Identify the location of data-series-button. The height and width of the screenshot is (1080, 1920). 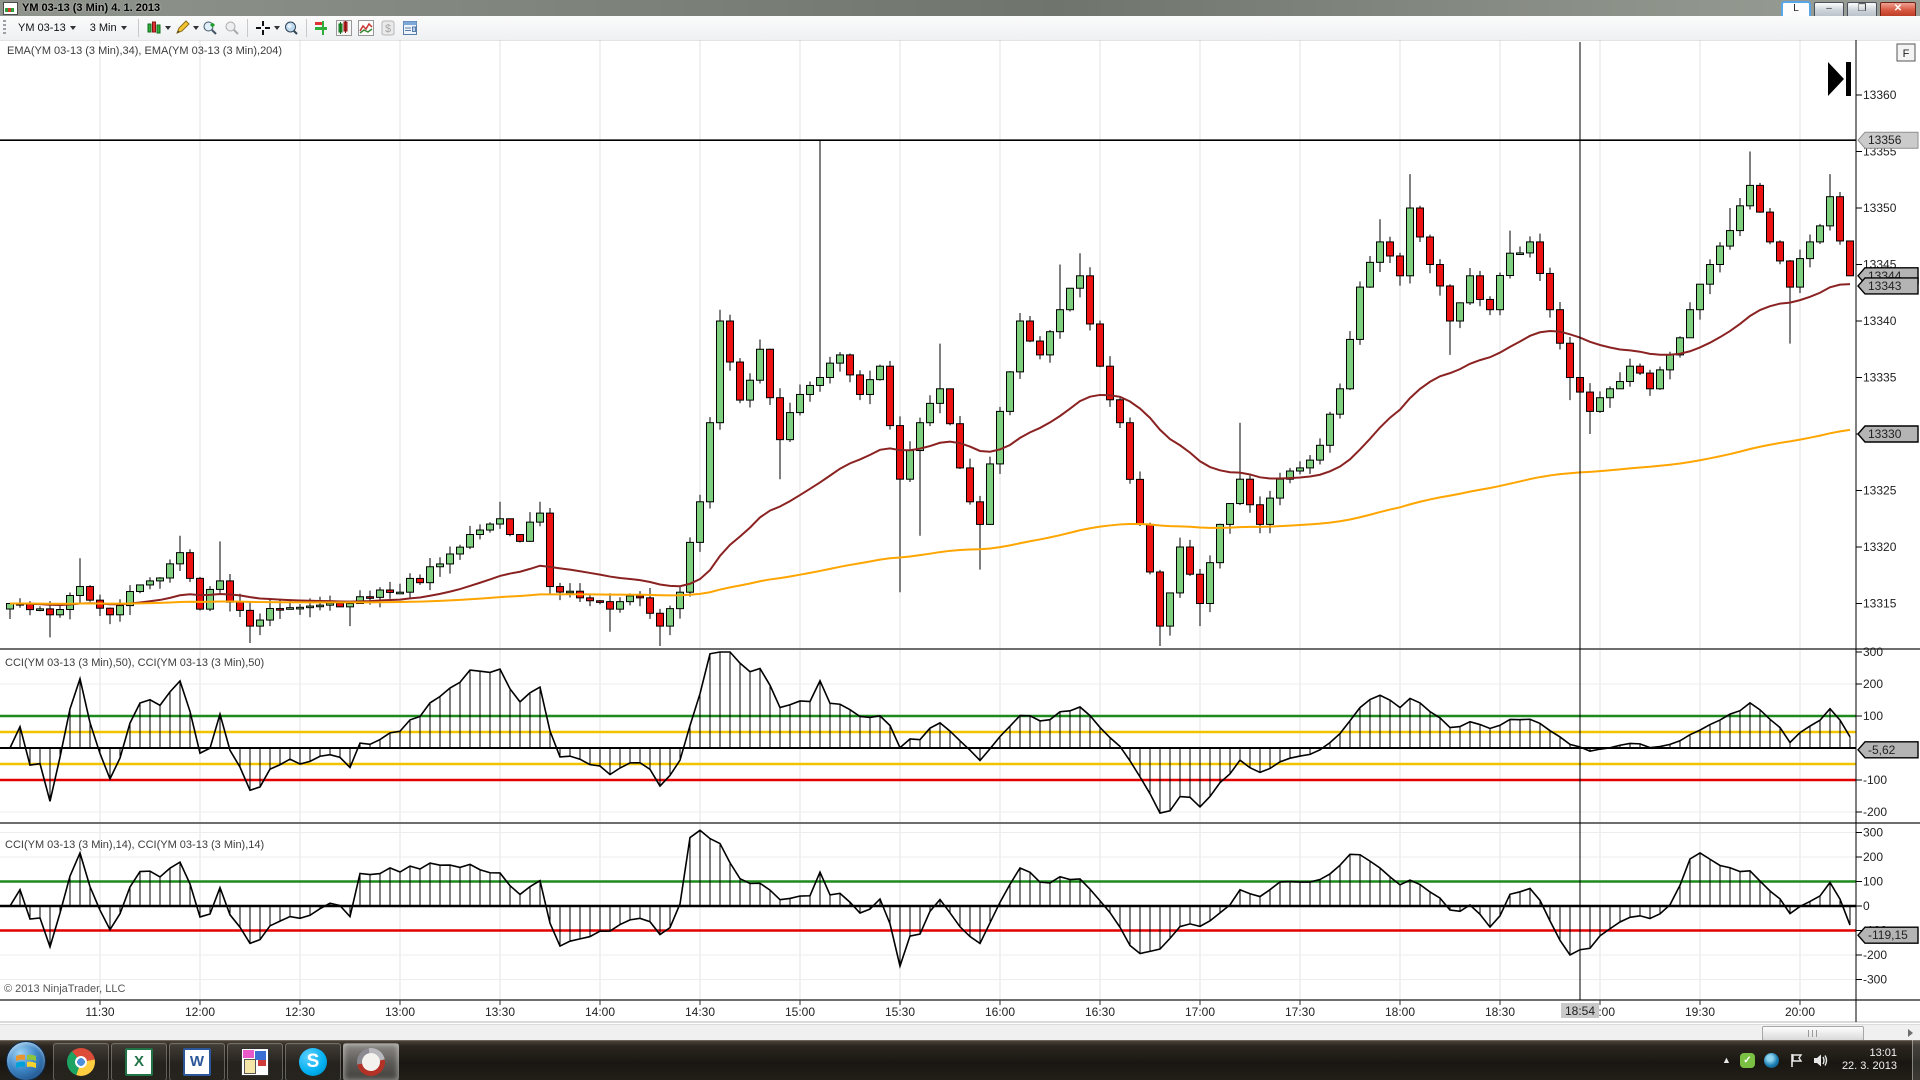
(344, 28).